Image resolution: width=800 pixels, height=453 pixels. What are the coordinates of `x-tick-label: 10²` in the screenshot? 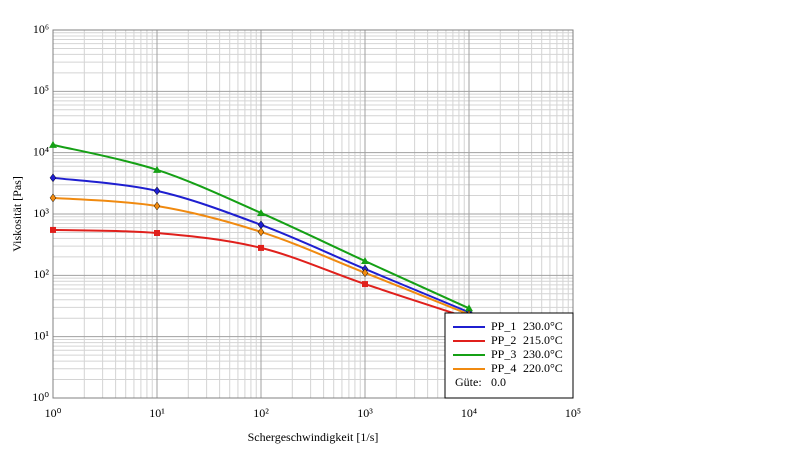 It's located at (261, 413).